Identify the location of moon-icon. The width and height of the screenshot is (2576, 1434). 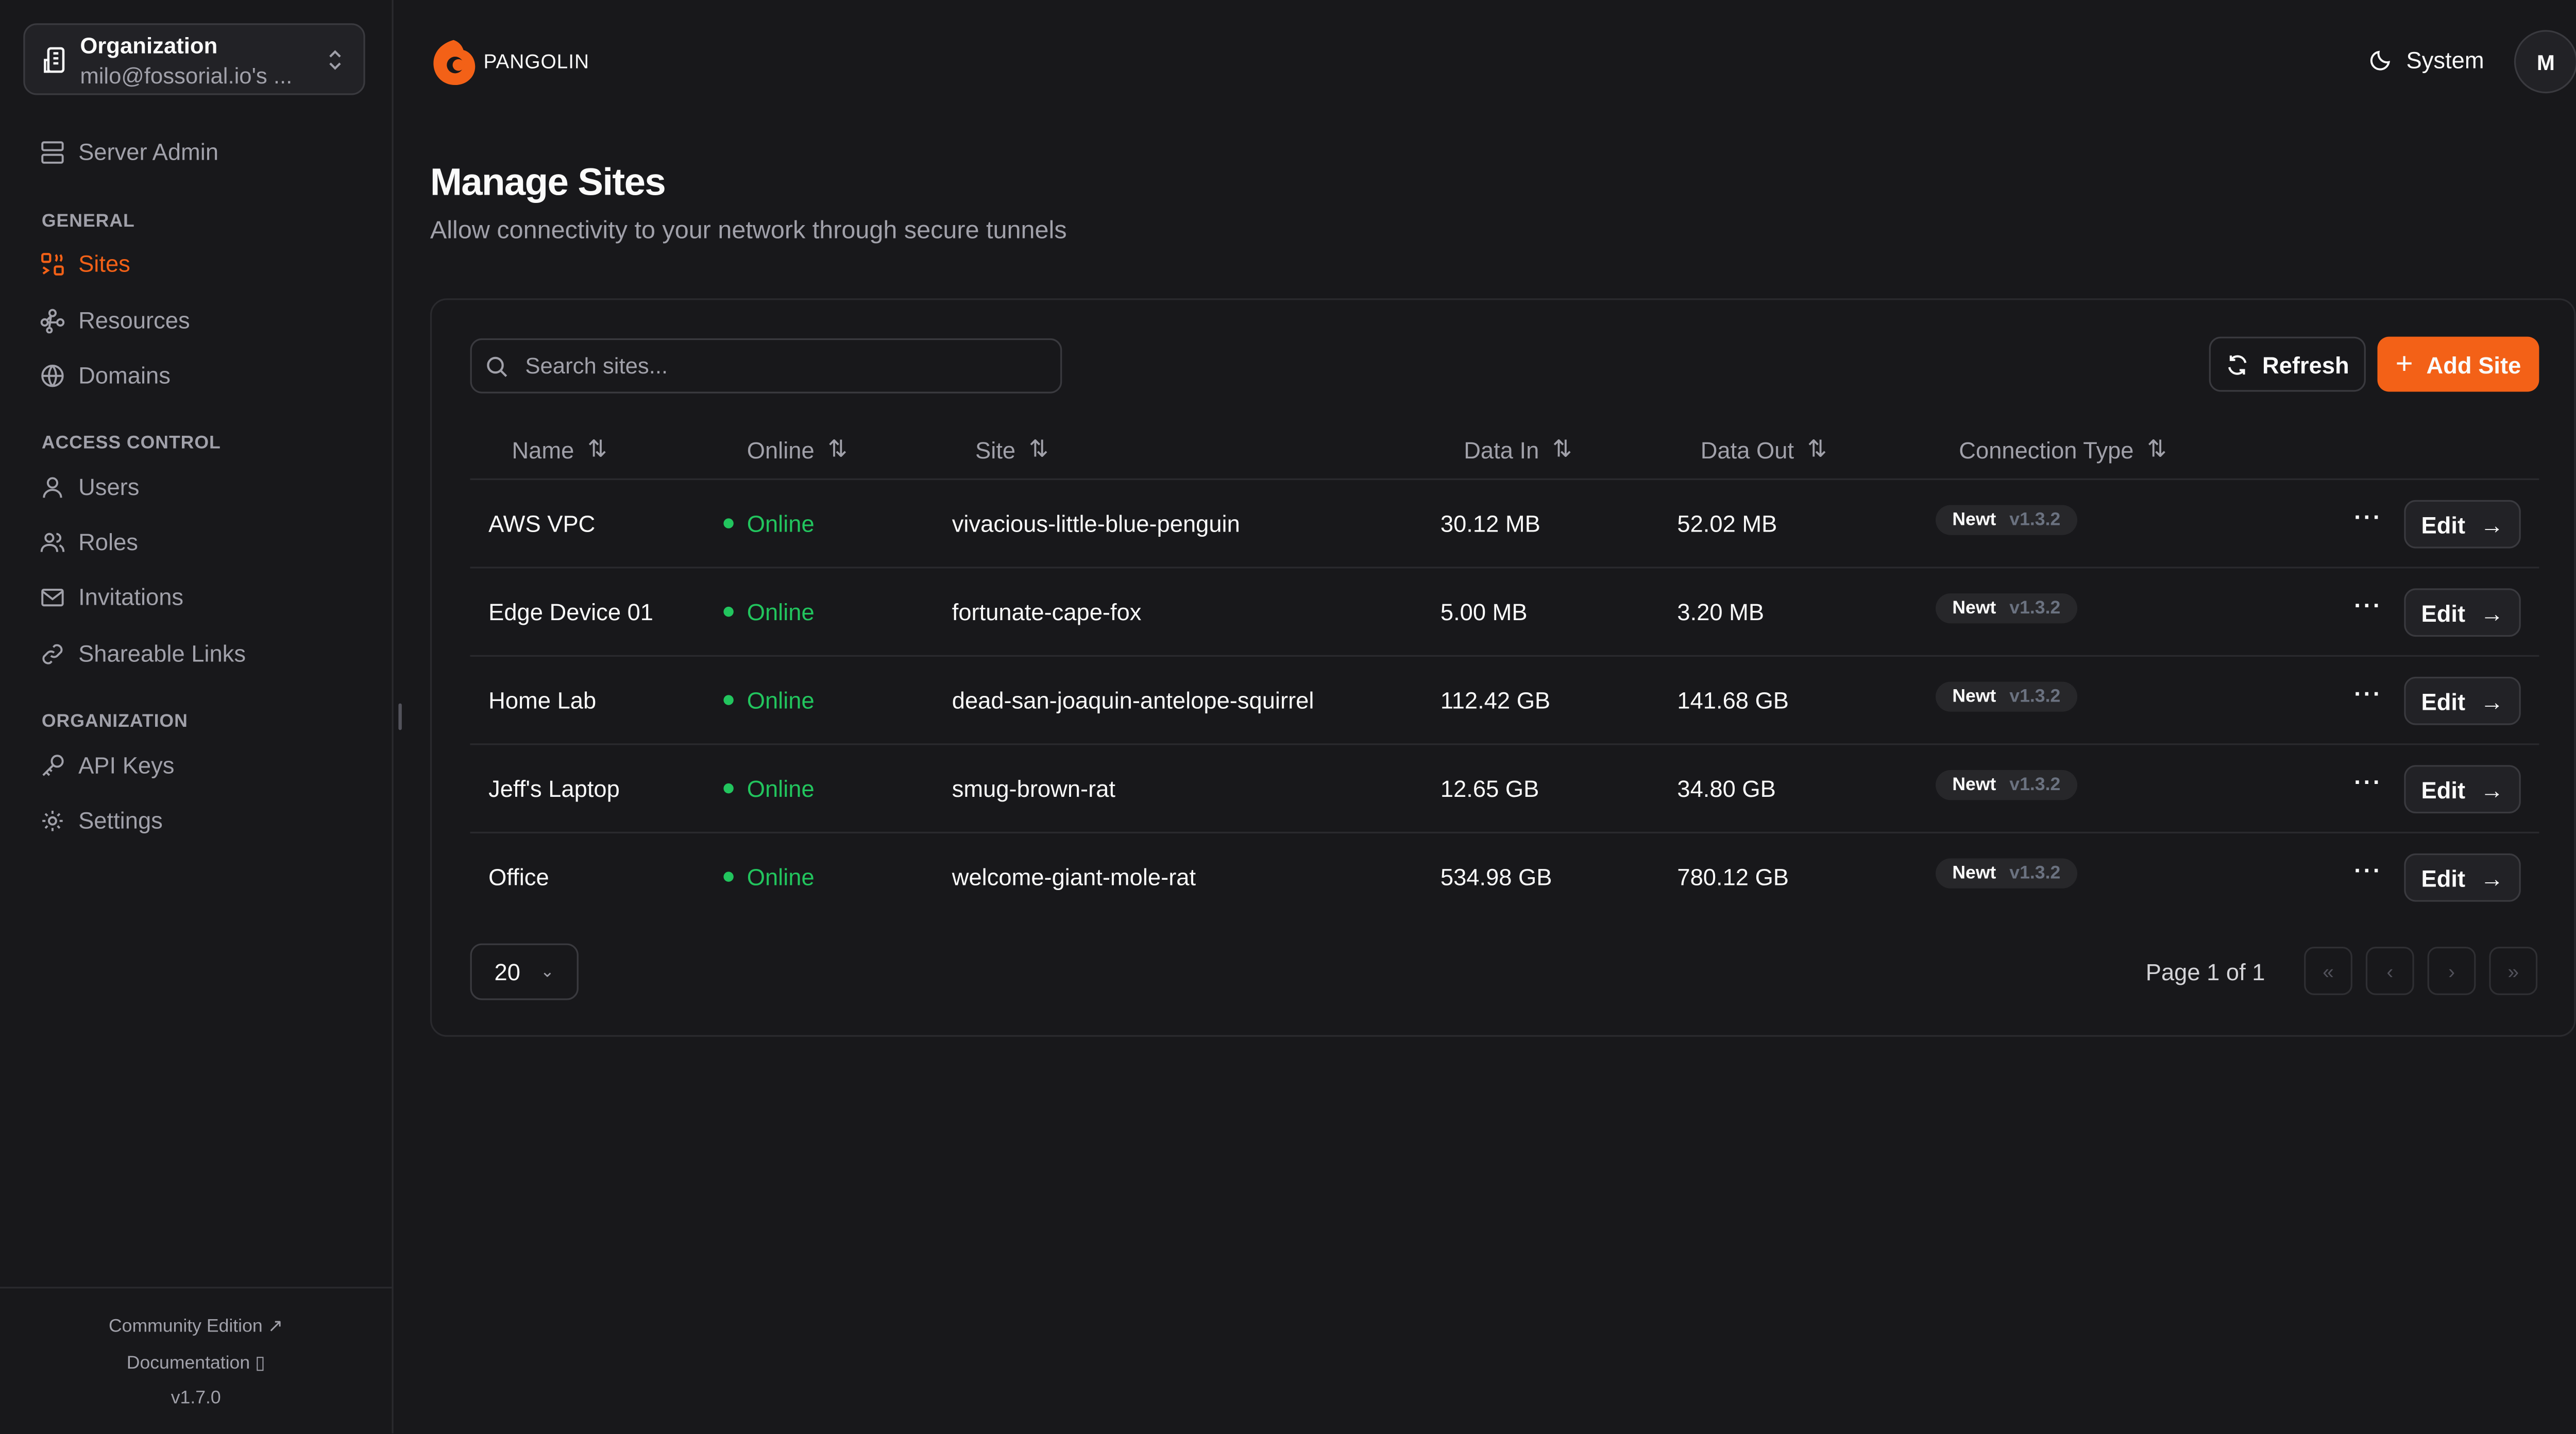
(2380, 60).